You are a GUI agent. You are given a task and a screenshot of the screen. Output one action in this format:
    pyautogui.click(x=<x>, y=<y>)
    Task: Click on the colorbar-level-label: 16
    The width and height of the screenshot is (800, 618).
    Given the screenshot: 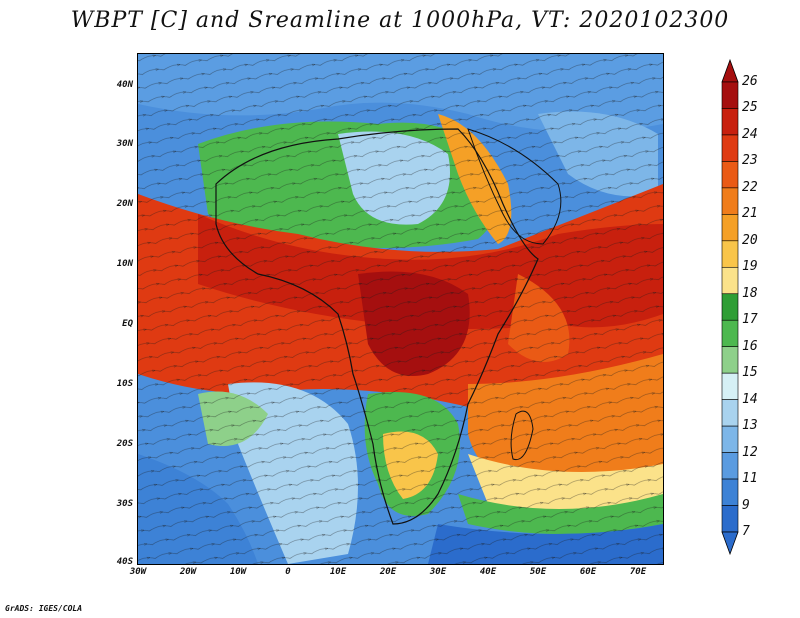 What is the action you would take?
    pyautogui.click(x=750, y=346)
    